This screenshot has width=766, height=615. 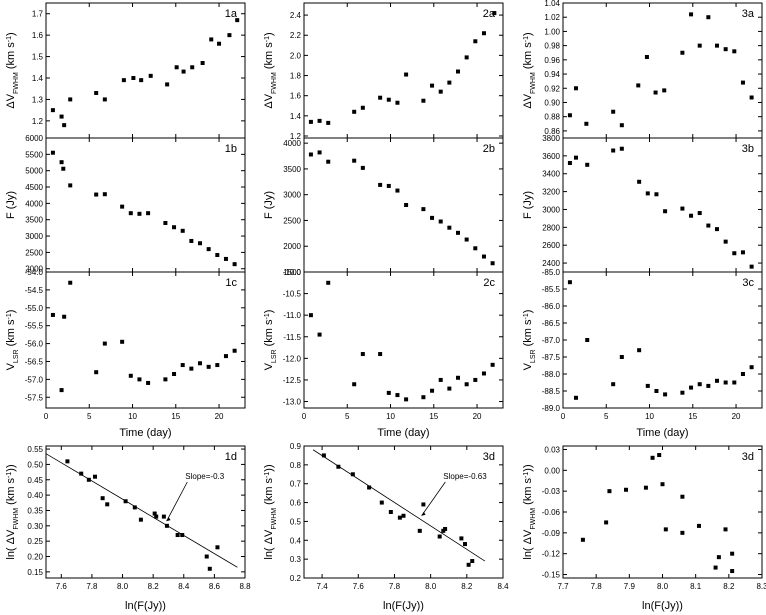 What do you see at coordinates (292, 246) in the screenshot?
I see `y-tick-label: 2000` at bounding box center [292, 246].